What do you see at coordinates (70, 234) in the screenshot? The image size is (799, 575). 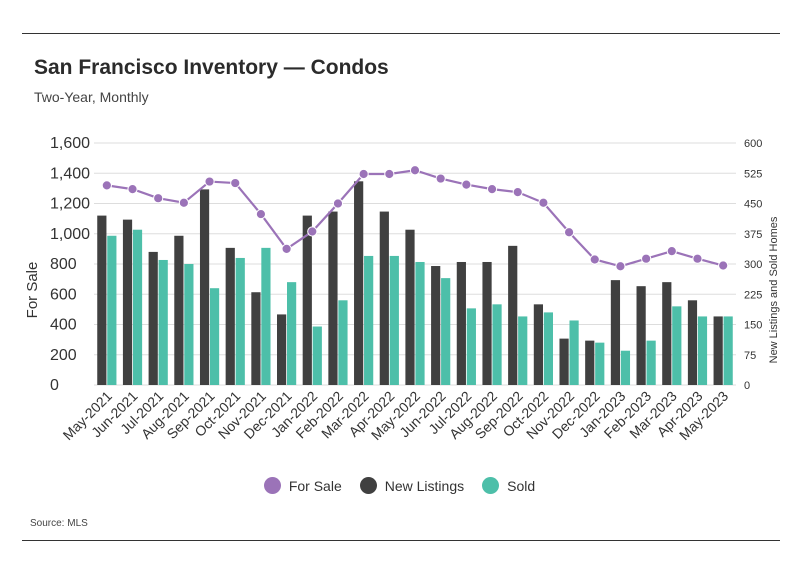 I see `y-tick-label-left: 1,000` at bounding box center [70, 234].